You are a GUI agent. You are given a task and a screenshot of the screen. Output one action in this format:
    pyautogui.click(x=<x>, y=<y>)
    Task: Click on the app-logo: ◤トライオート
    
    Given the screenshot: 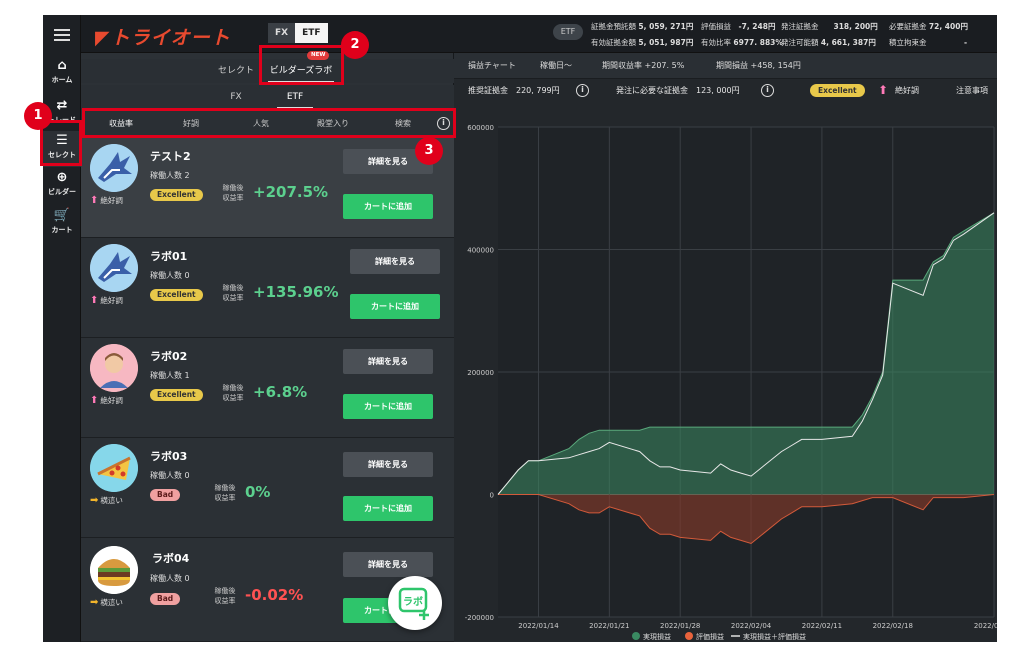 What is the action you would take?
    pyautogui.click(x=163, y=38)
    